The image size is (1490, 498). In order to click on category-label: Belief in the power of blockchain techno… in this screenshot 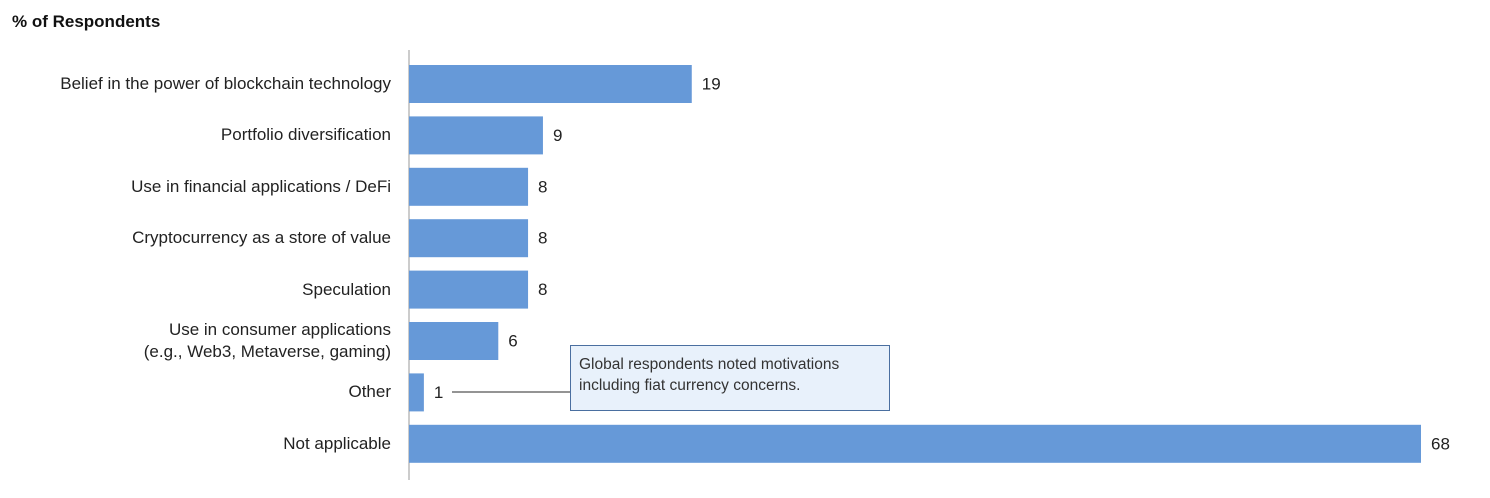, I will do `click(225, 83)`.